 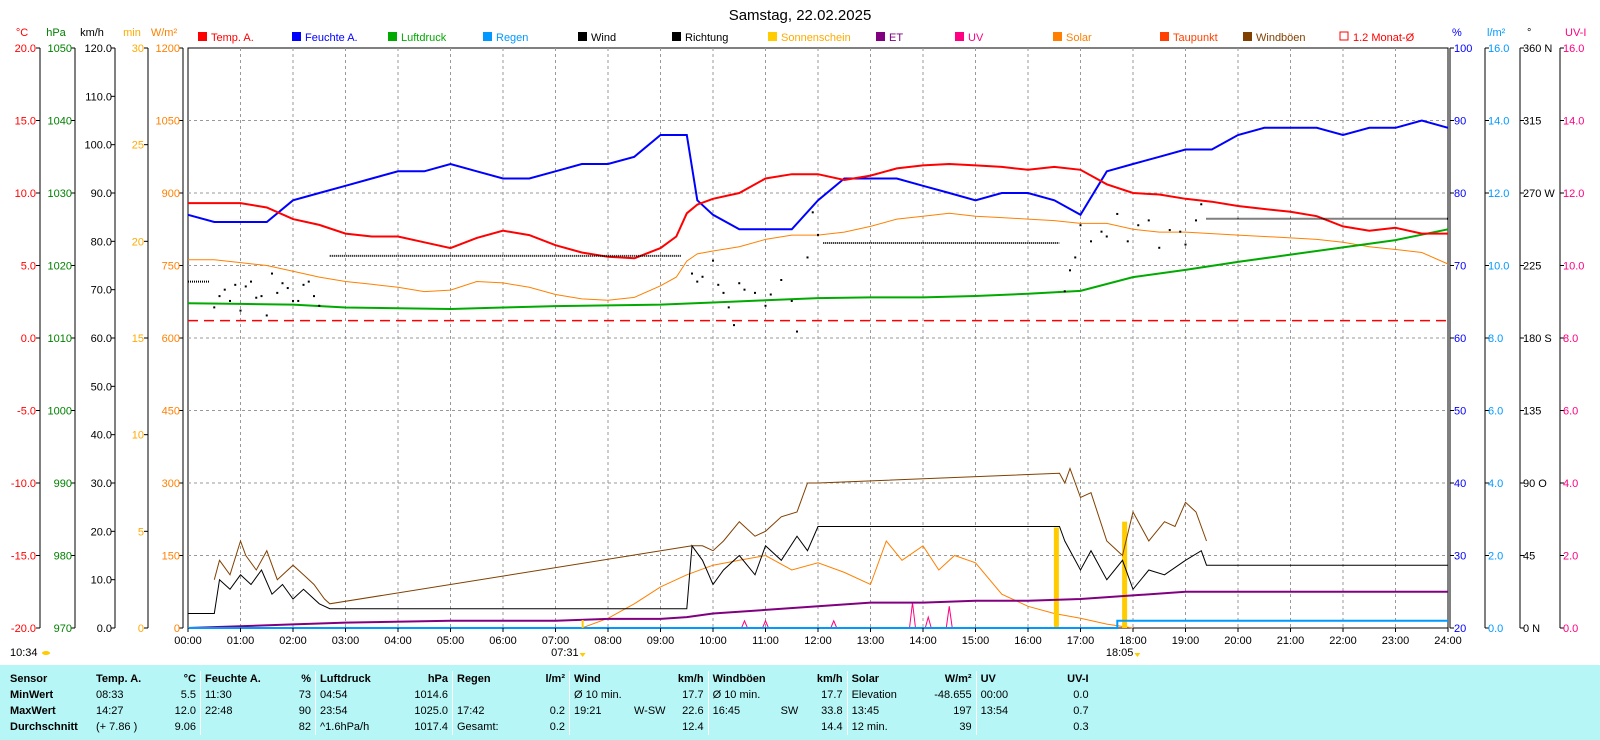 I want to click on axis-tick-label-min: 30, so click(x=138, y=49).